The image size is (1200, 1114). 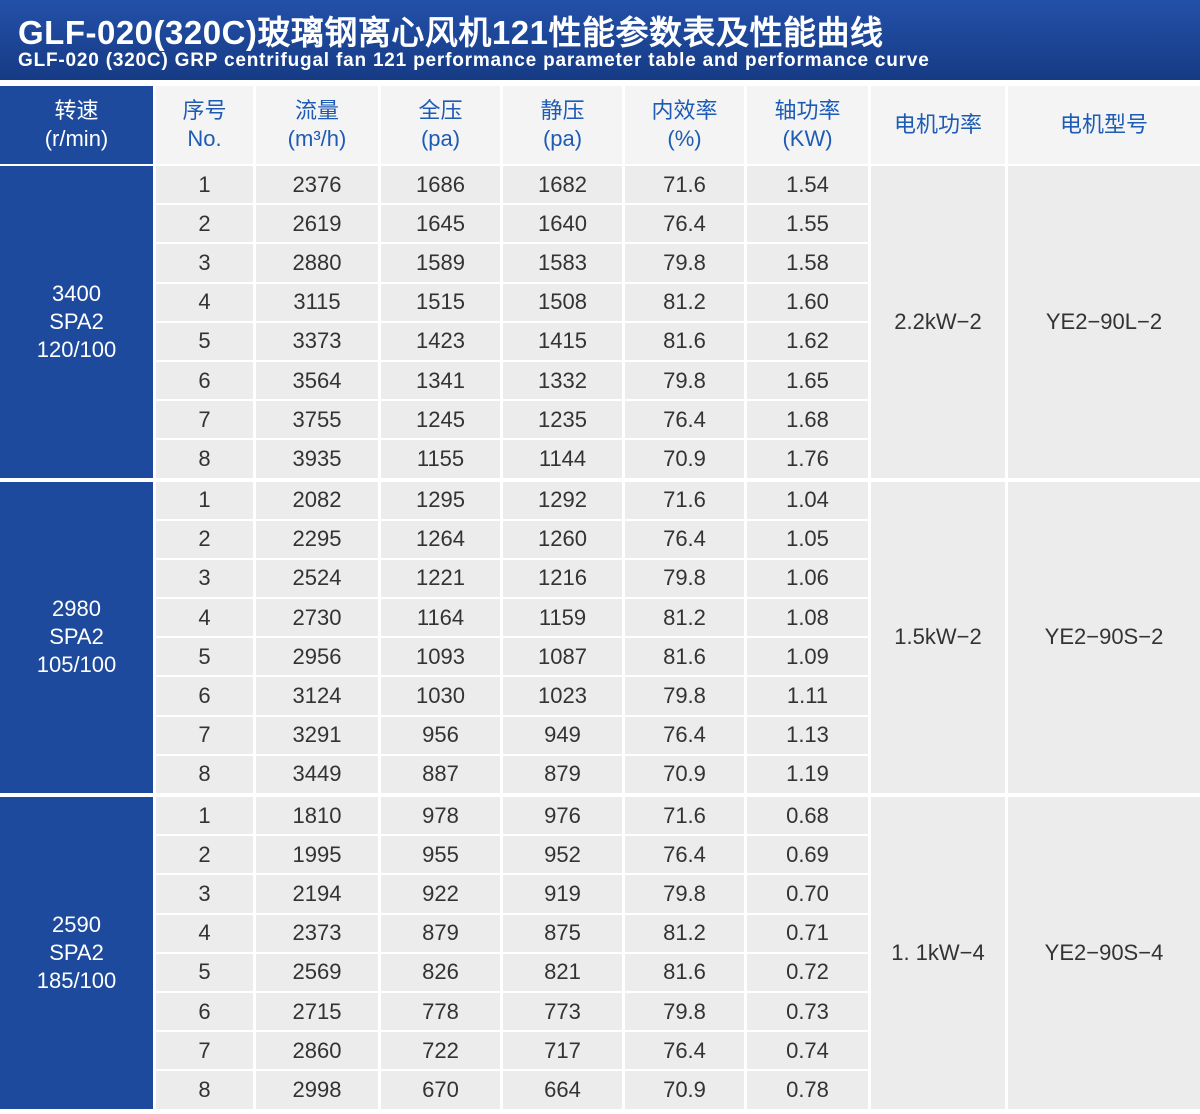 I want to click on header-text: (%), so click(x=684, y=138).